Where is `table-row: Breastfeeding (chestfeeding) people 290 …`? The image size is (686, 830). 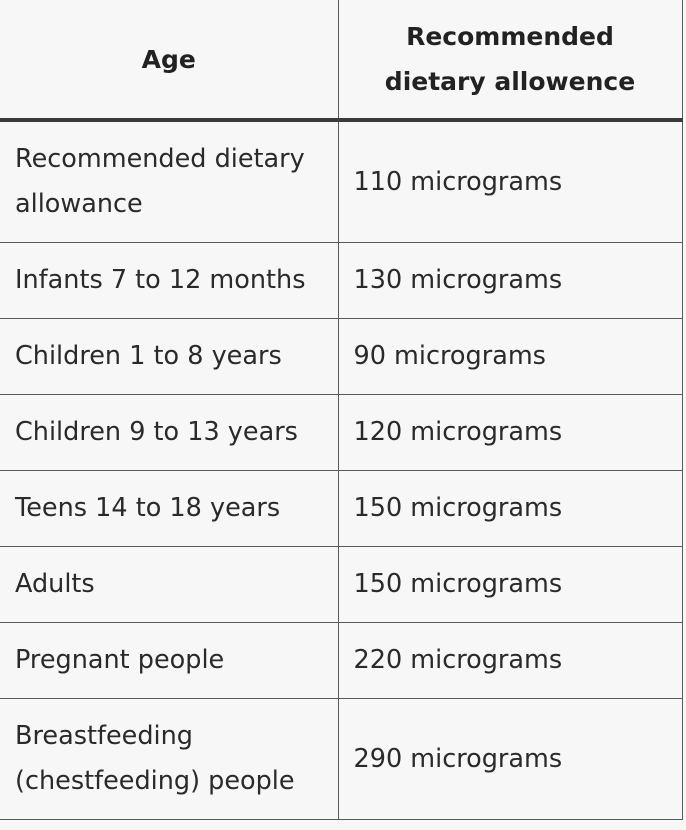 table-row: Breastfeeding (chestfeeding) people 290 … is located at coordinates (341, 759).